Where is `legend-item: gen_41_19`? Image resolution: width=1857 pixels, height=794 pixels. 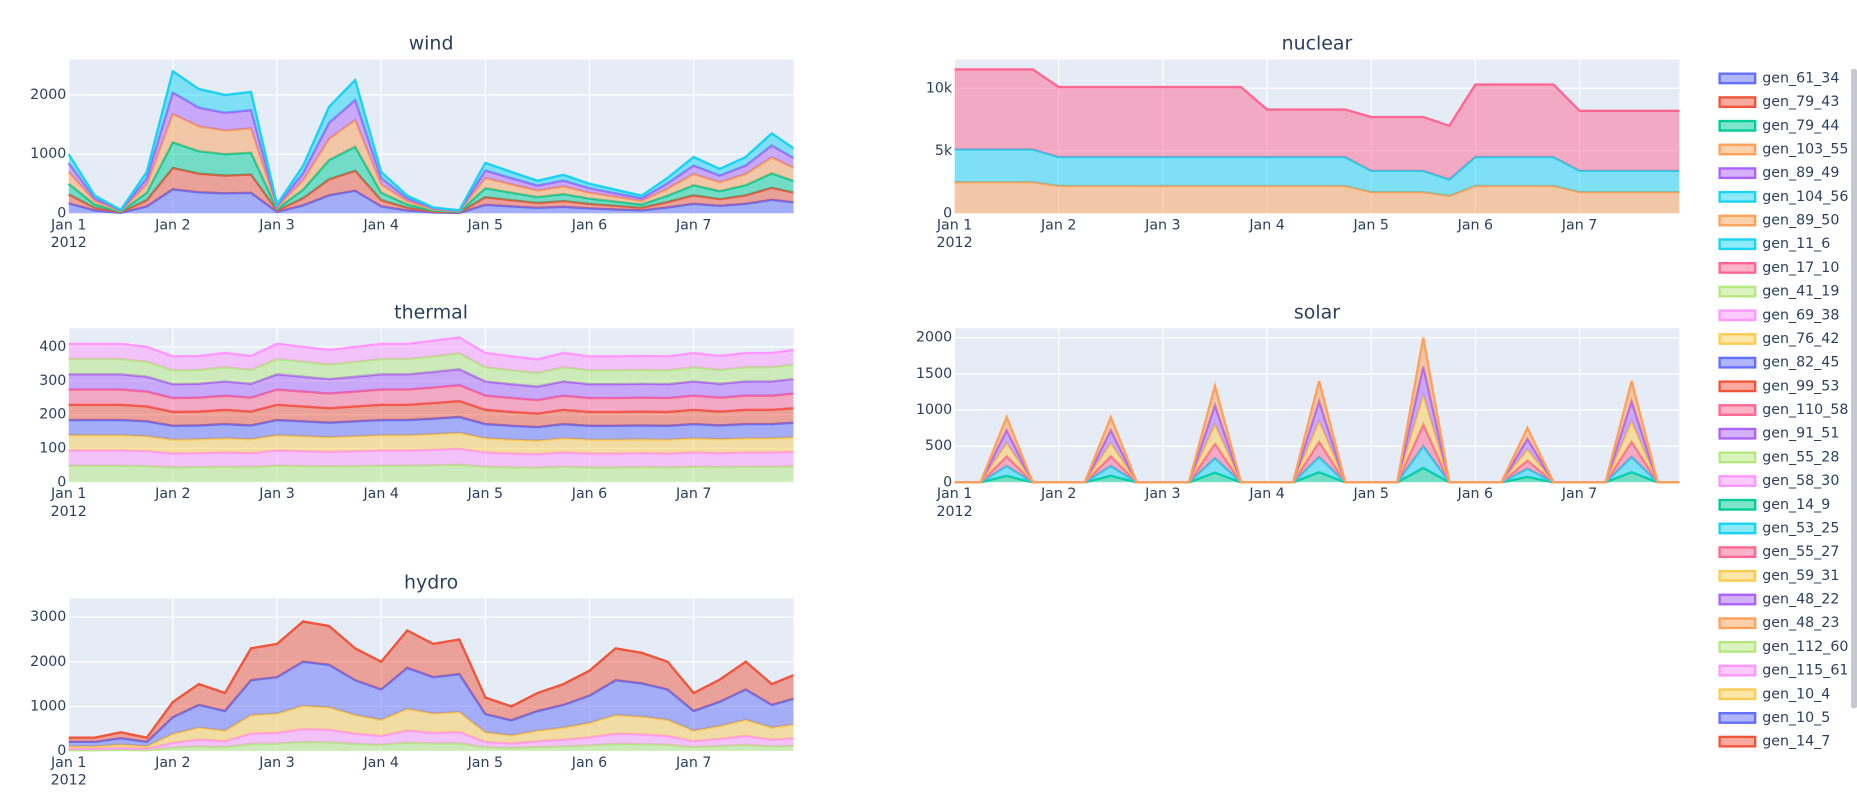 legend-item: gen_41_19 is located at coordinates (1779, 292).